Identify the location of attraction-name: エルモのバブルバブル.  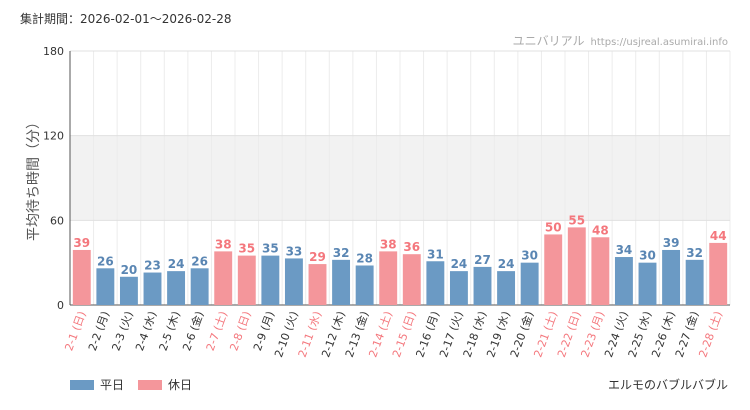
(667, 385).